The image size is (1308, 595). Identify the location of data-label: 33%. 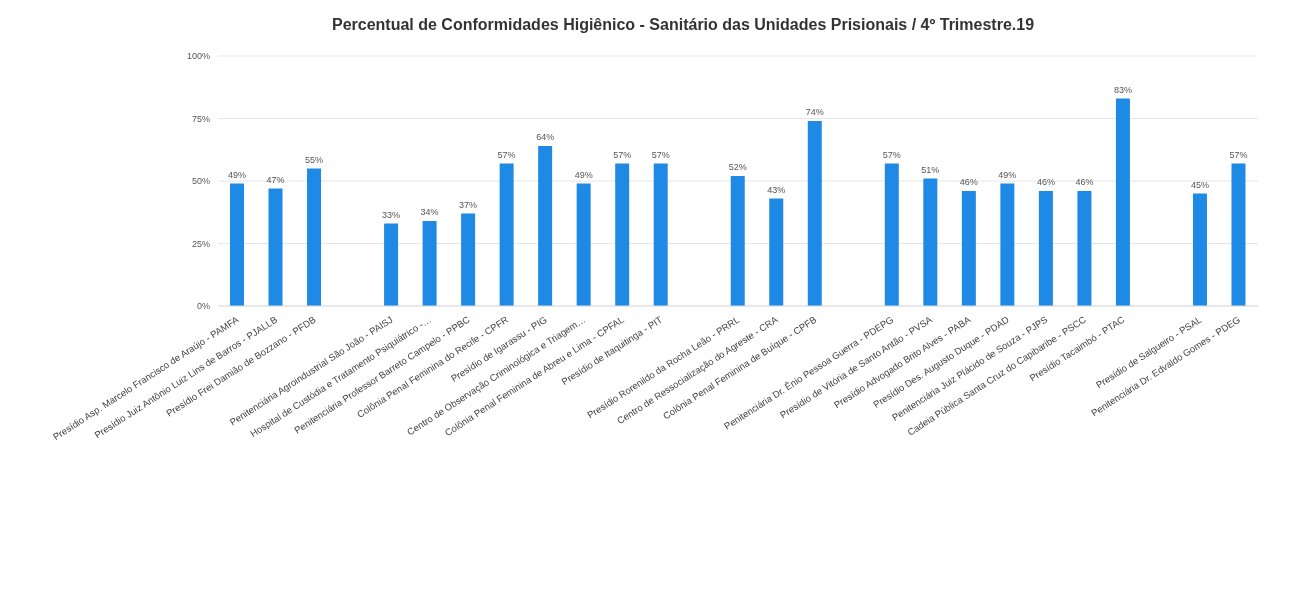
(391, 214).